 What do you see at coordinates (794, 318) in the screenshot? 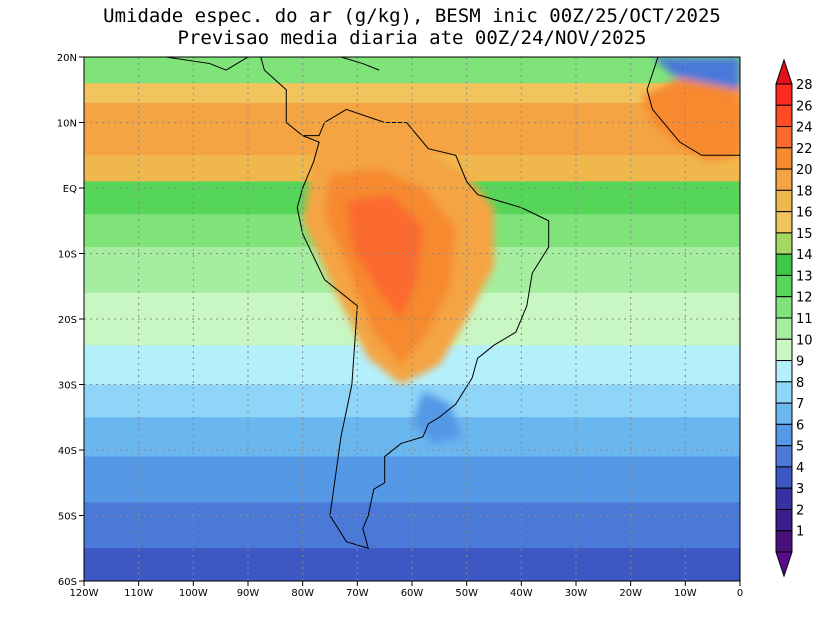
I see `colorbar: 28 26 24 22 20 18 16 15 14 13 12 11 10 9 8 7 6 5 4 3 2 1` at bounding box center [794, 318].